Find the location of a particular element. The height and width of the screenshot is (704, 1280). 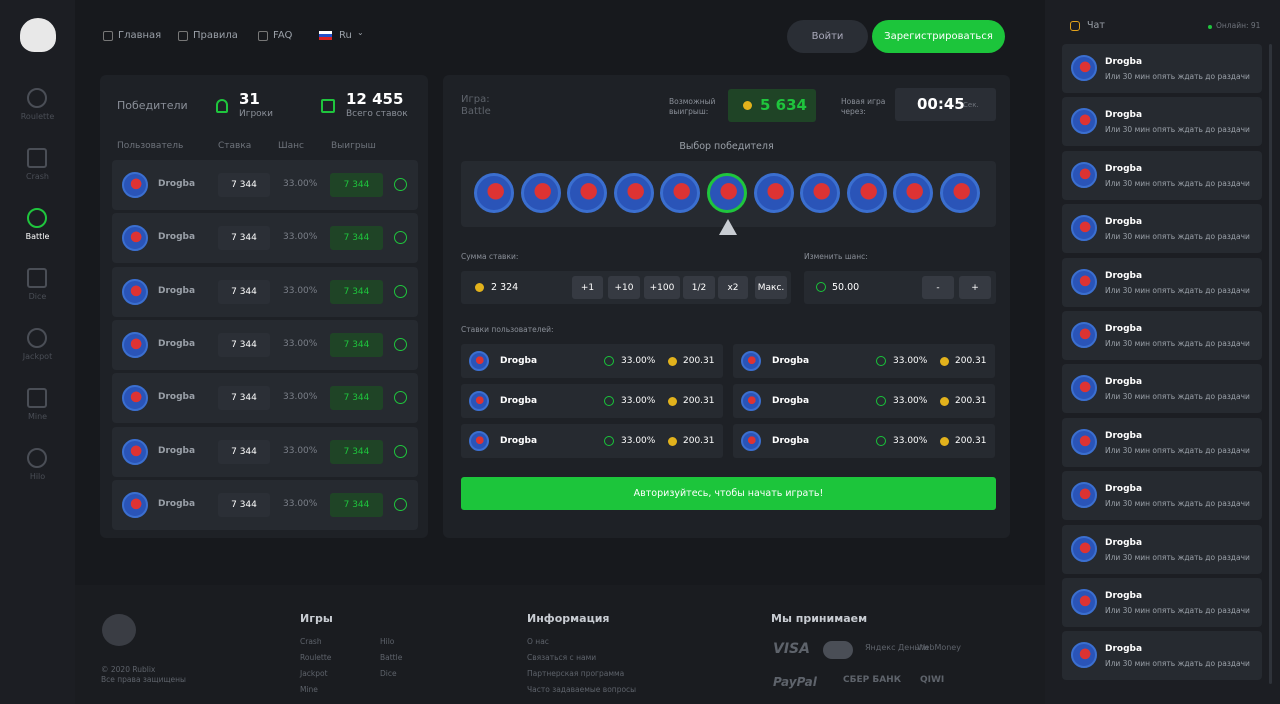

game-link: Dice is located at coordinates (388, 673).